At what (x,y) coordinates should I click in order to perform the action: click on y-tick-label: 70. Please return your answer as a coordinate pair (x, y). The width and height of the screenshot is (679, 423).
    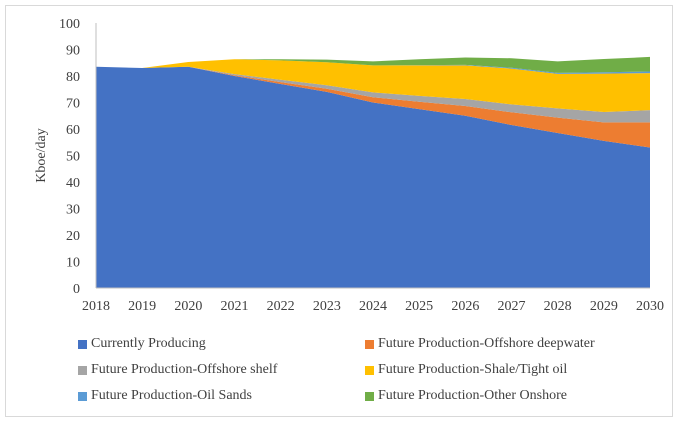
    Looking at the image, I should click on (73, 104).